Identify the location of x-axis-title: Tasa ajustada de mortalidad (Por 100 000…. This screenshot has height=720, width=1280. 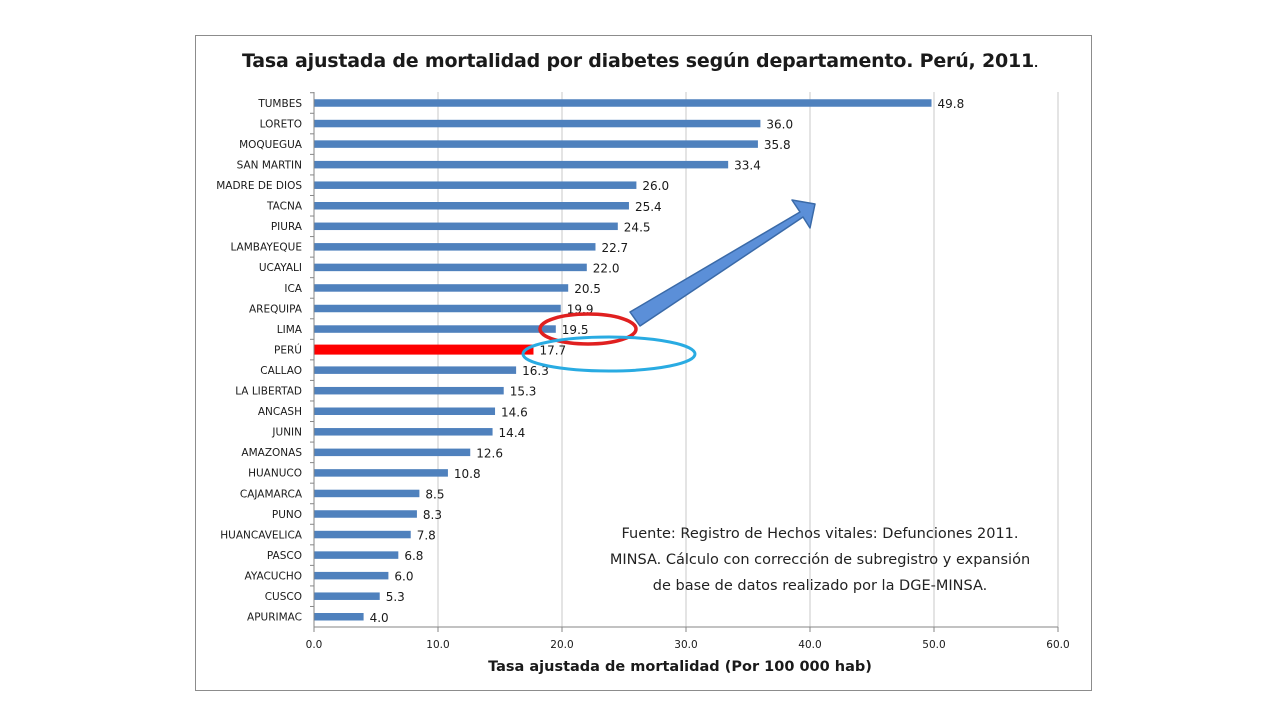
(680, 667).